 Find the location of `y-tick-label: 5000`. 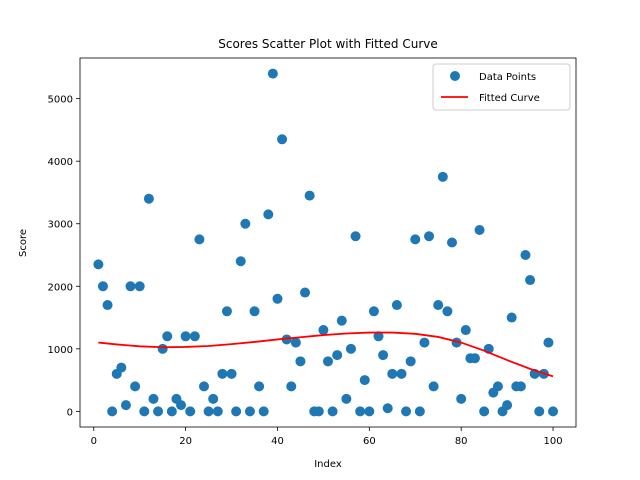

y-tick-label: 5000 is located at coordinates (60, 100).